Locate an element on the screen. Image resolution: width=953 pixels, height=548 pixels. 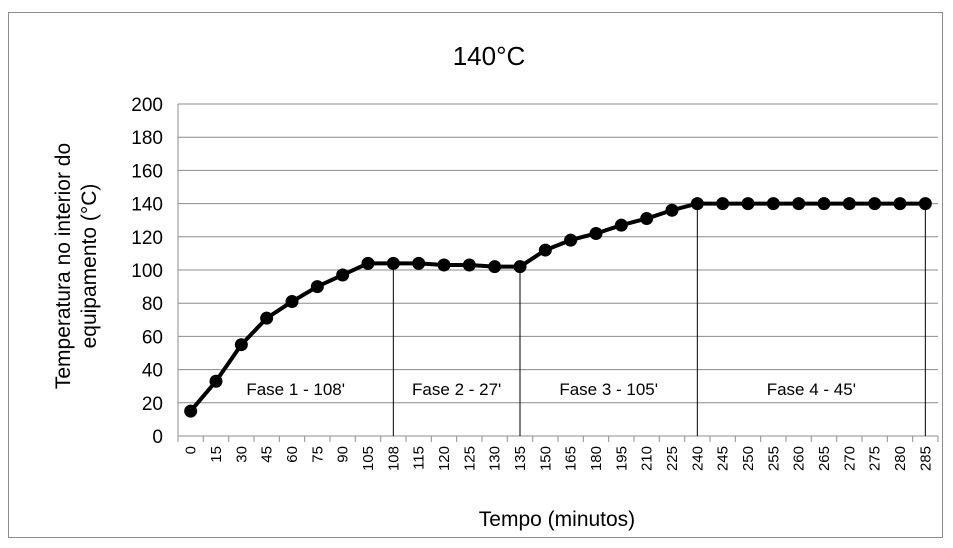
x-tick-label: 225 is located at coordinates (672, 458).